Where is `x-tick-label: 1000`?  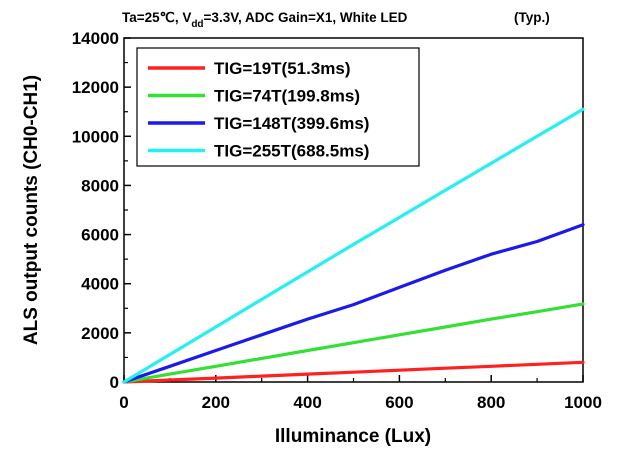 x-tick-label: 1000 is located at coordinates (583, 402).